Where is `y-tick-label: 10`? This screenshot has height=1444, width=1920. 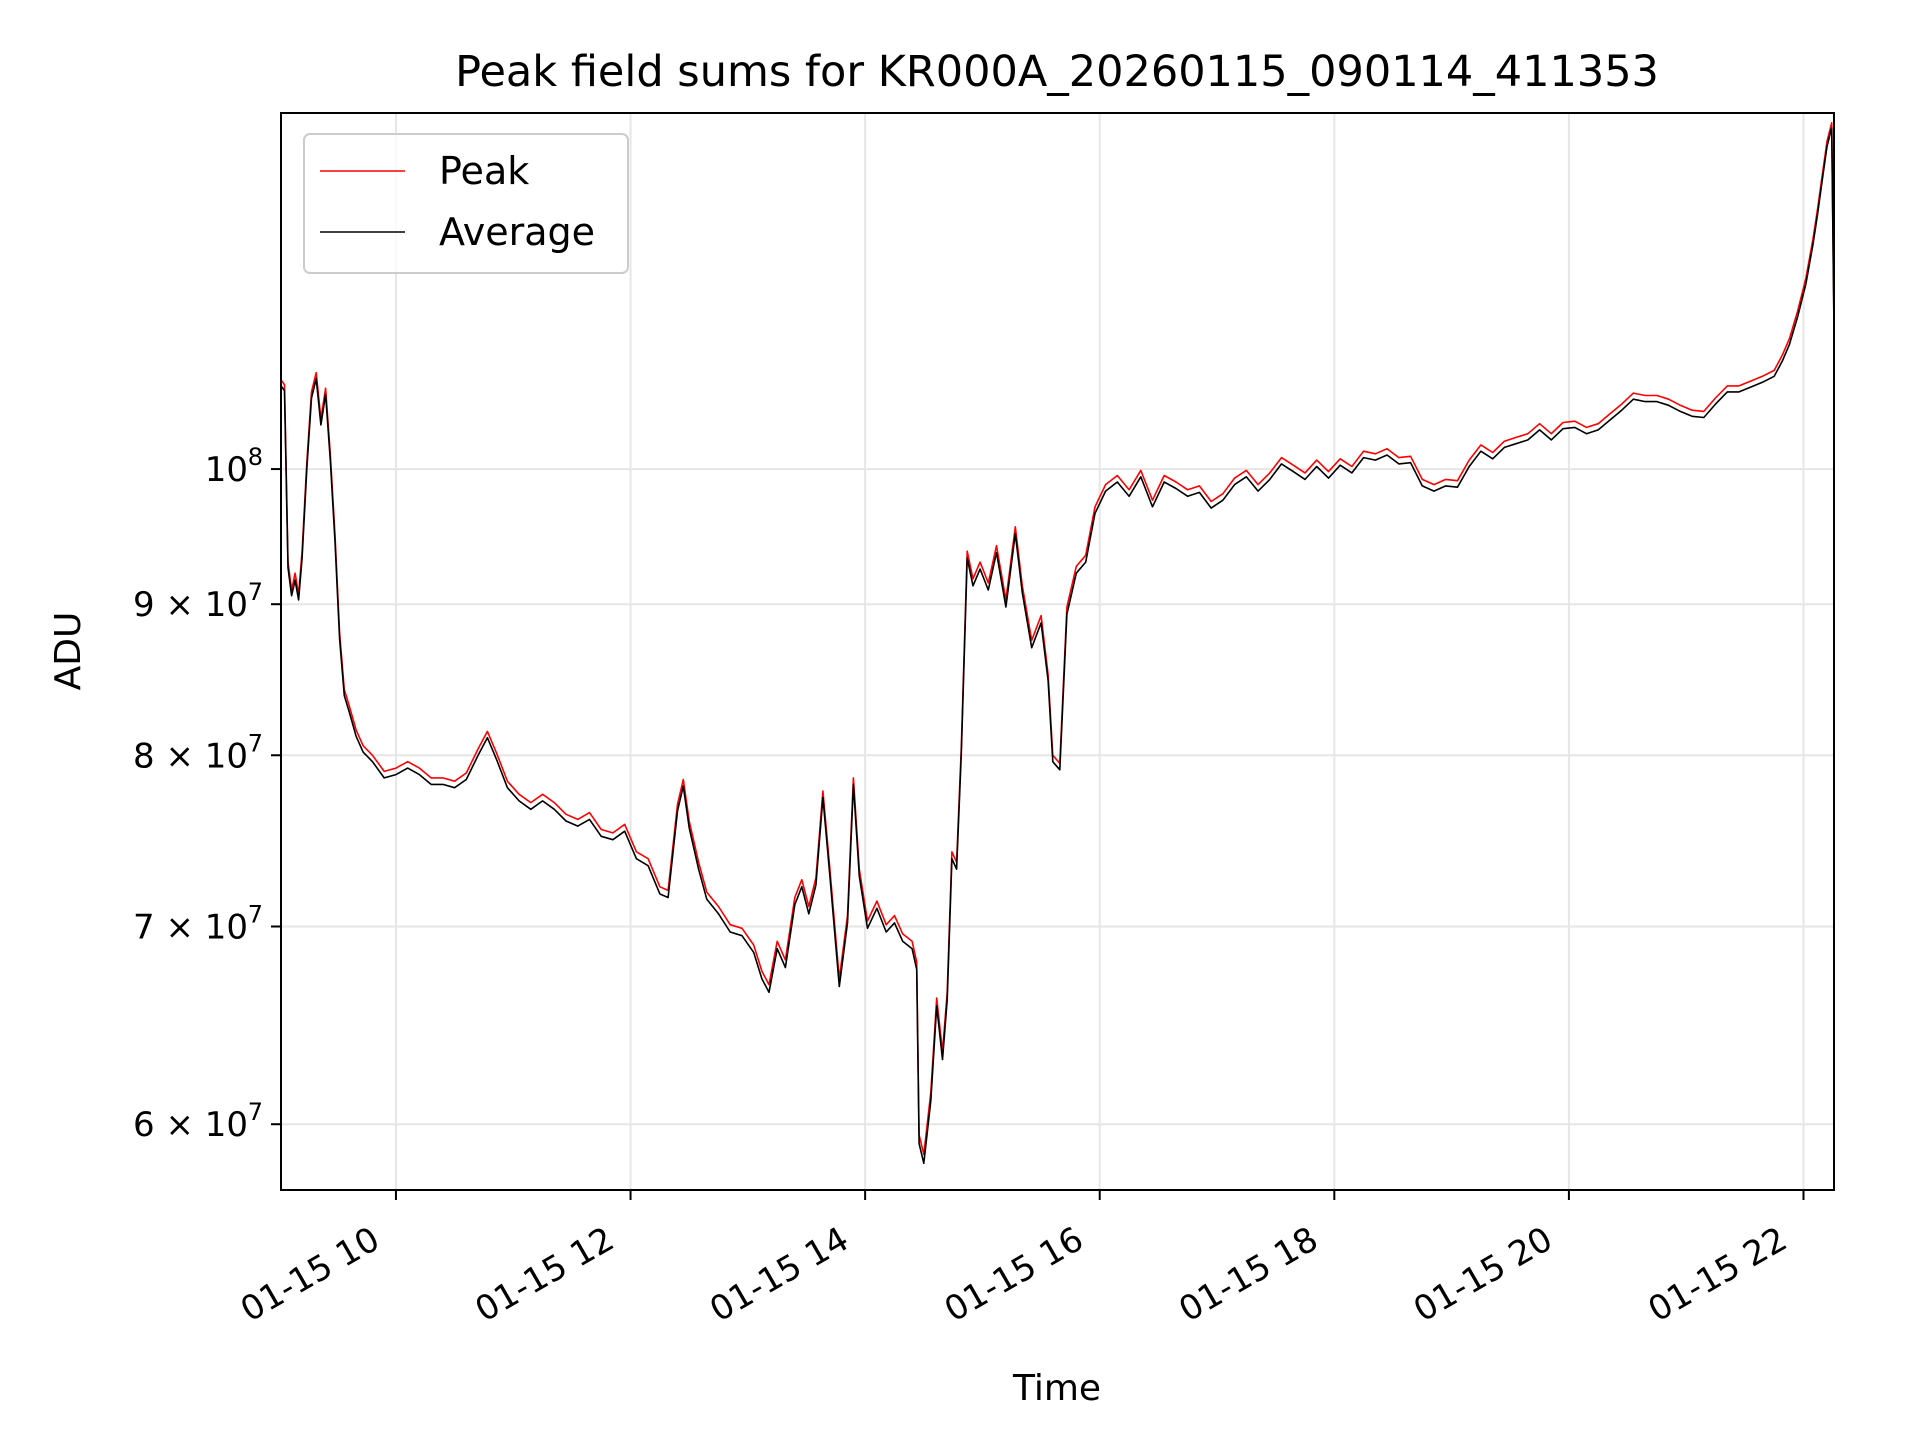
y-tick-label: 10 is located at coordinates (226, 470).